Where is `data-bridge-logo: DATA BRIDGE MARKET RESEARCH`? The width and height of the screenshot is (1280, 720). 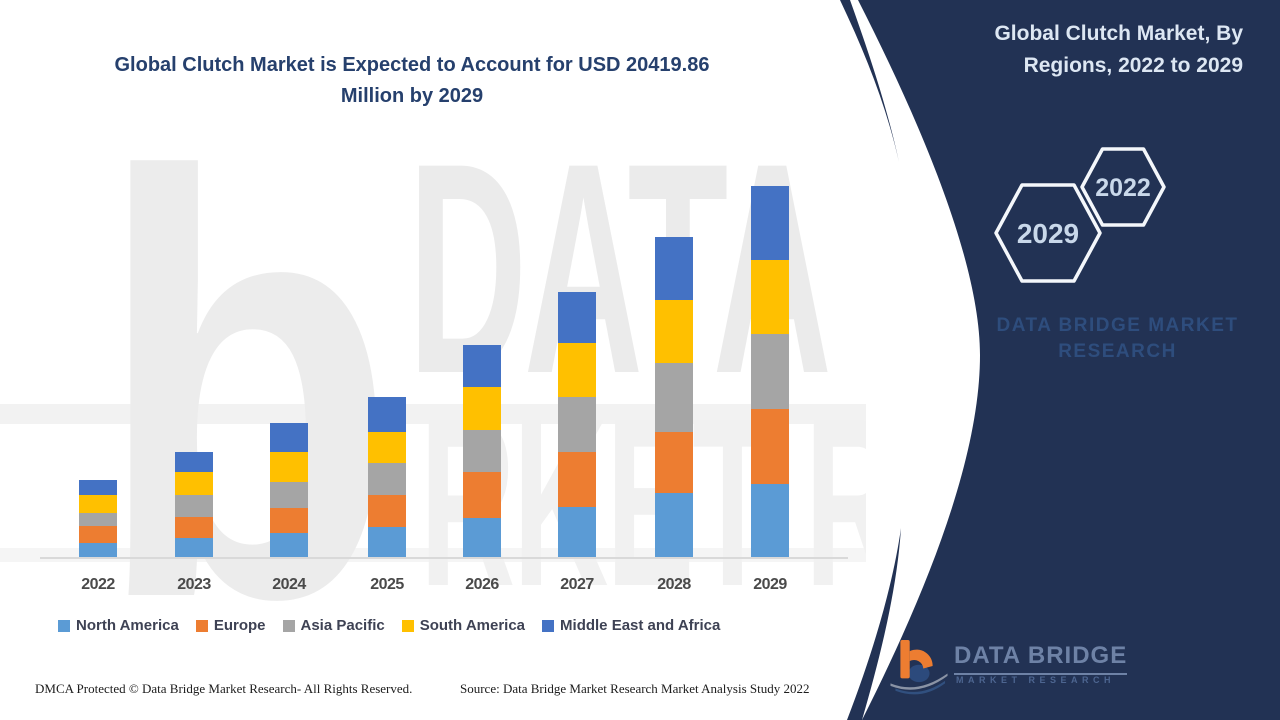 data-bridge-logo: DATA BRIDGE MARKET RESEARCH is located at coordinates (1063, 668).